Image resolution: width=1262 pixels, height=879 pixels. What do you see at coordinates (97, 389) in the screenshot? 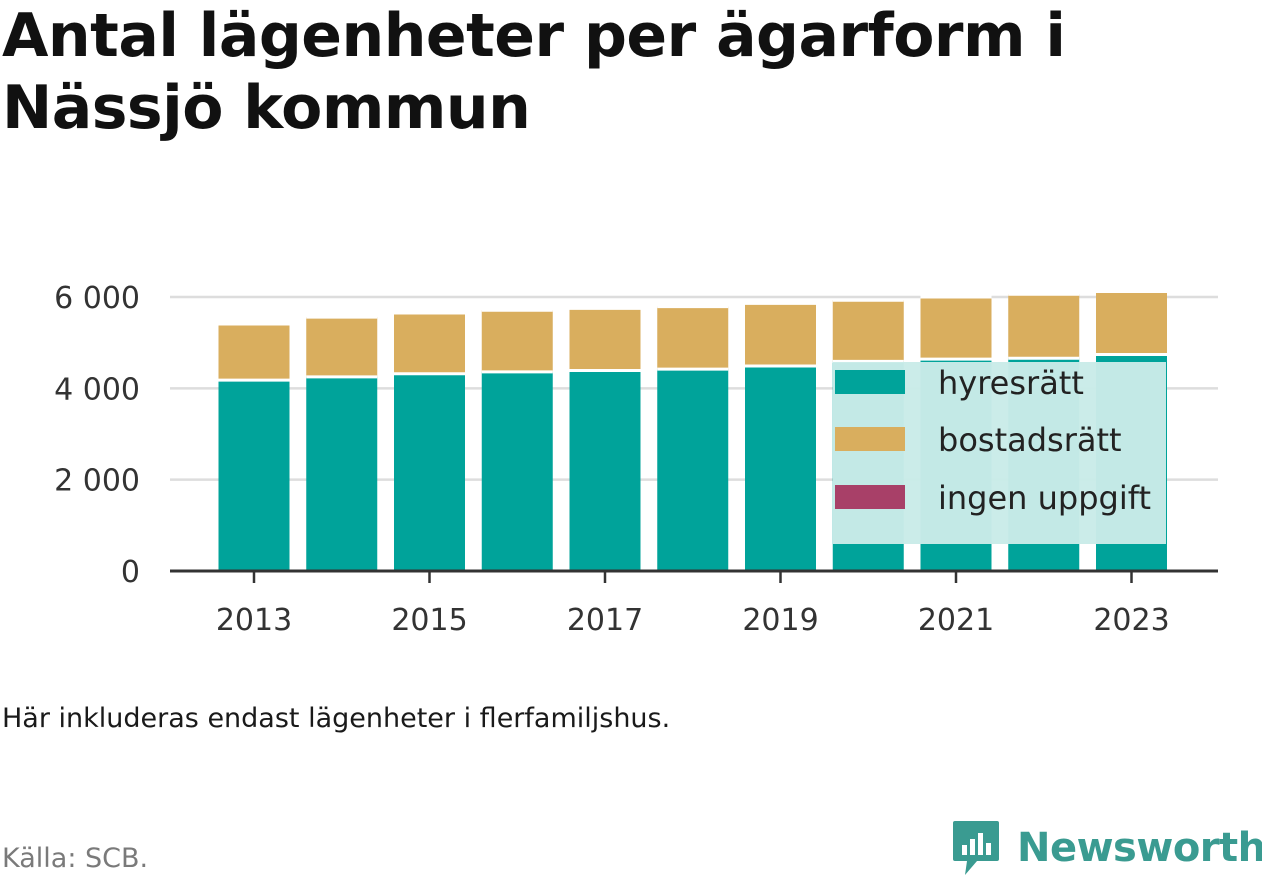
I see `y-tick-label: 4 000` at bounding box center [97, 389].